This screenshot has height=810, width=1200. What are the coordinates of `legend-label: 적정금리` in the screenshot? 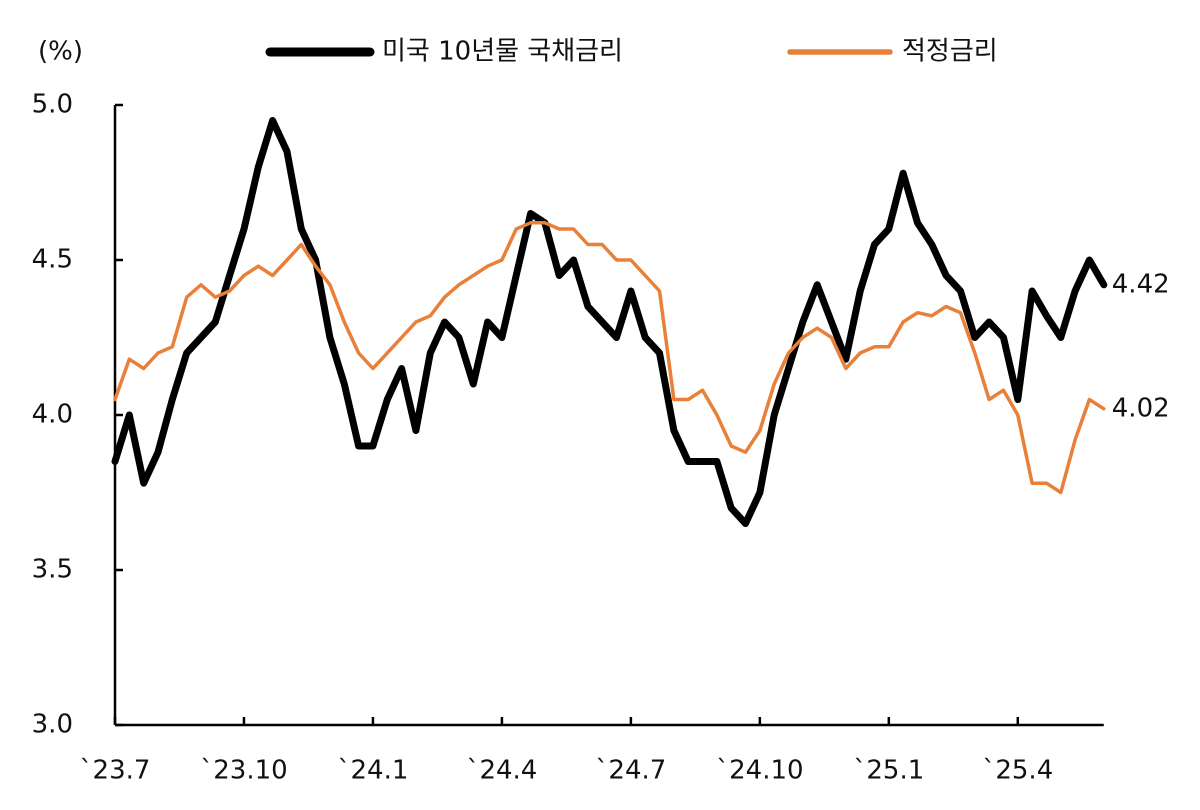 It's located at (950, 52).